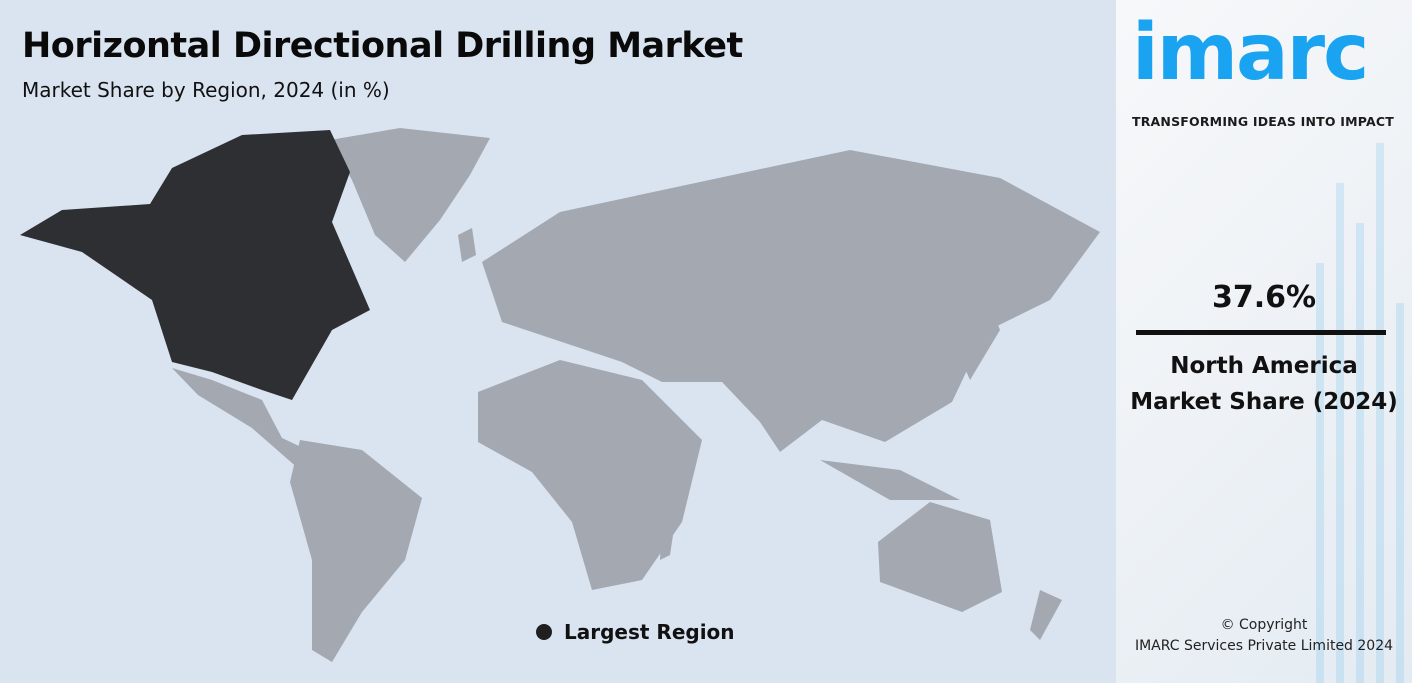  I want to click on region-oceania, so click(941, 550).